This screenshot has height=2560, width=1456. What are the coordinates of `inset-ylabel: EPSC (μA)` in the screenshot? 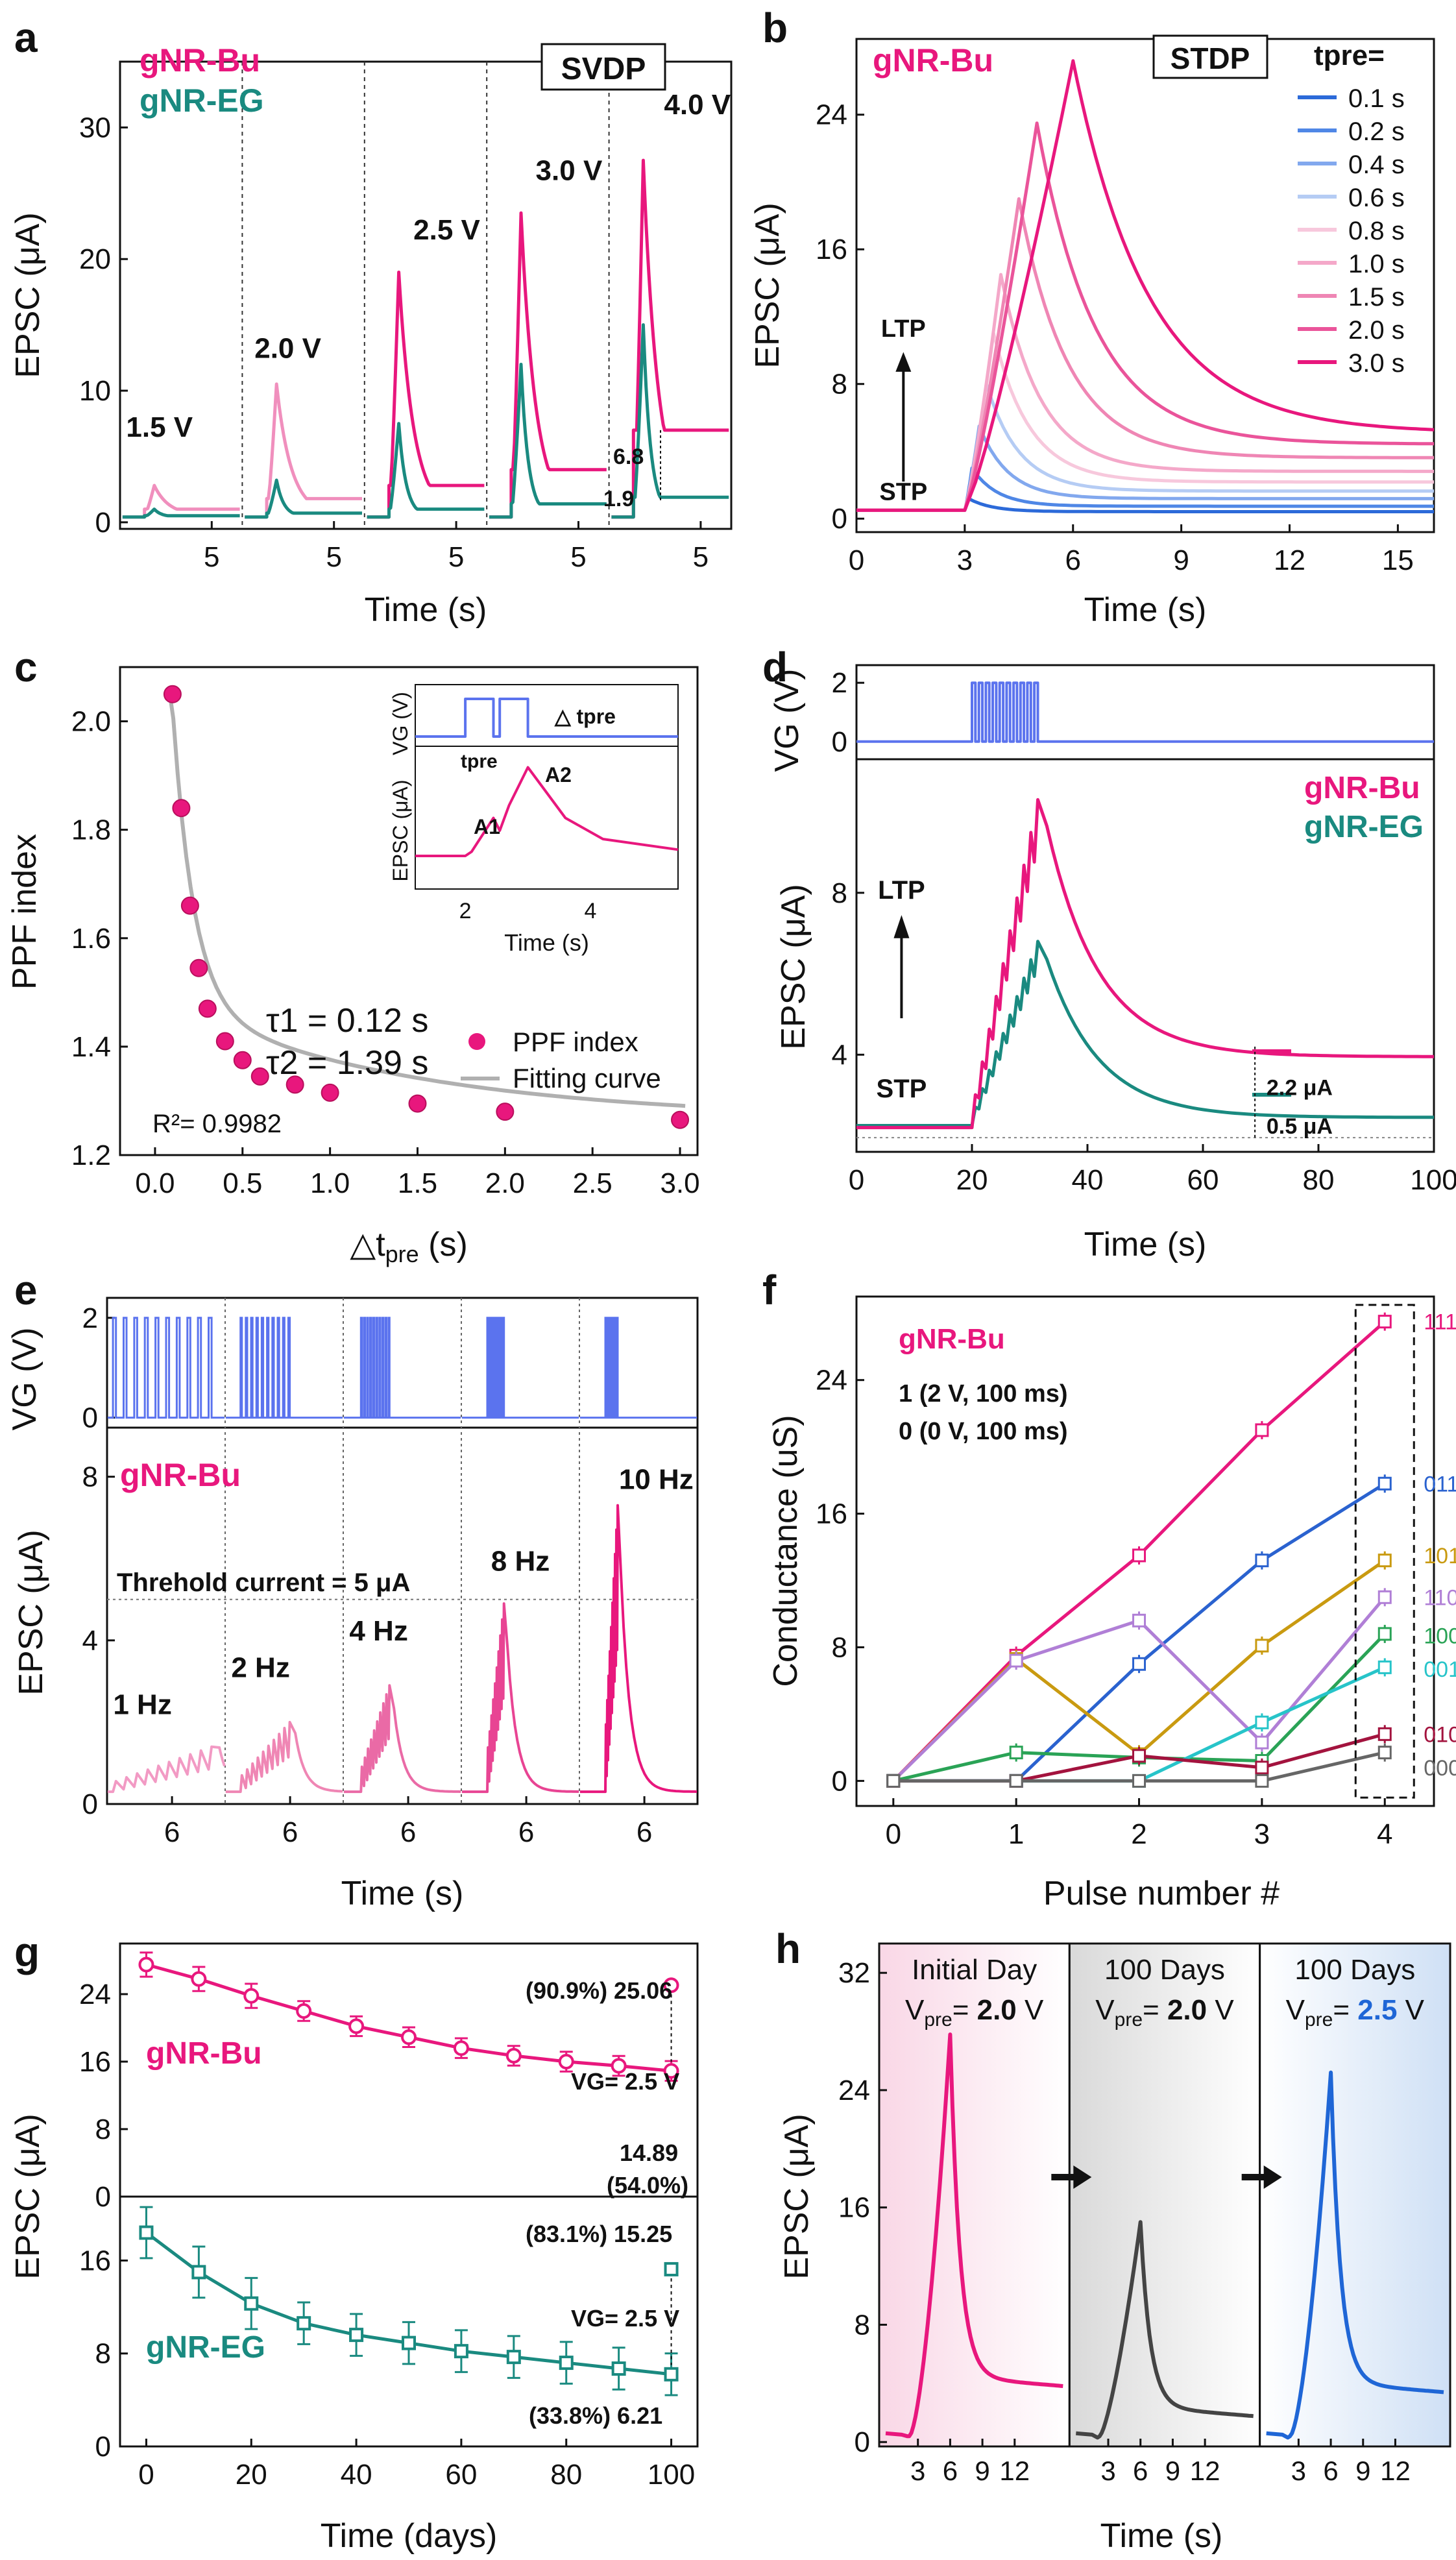 It's located at (400, 830).